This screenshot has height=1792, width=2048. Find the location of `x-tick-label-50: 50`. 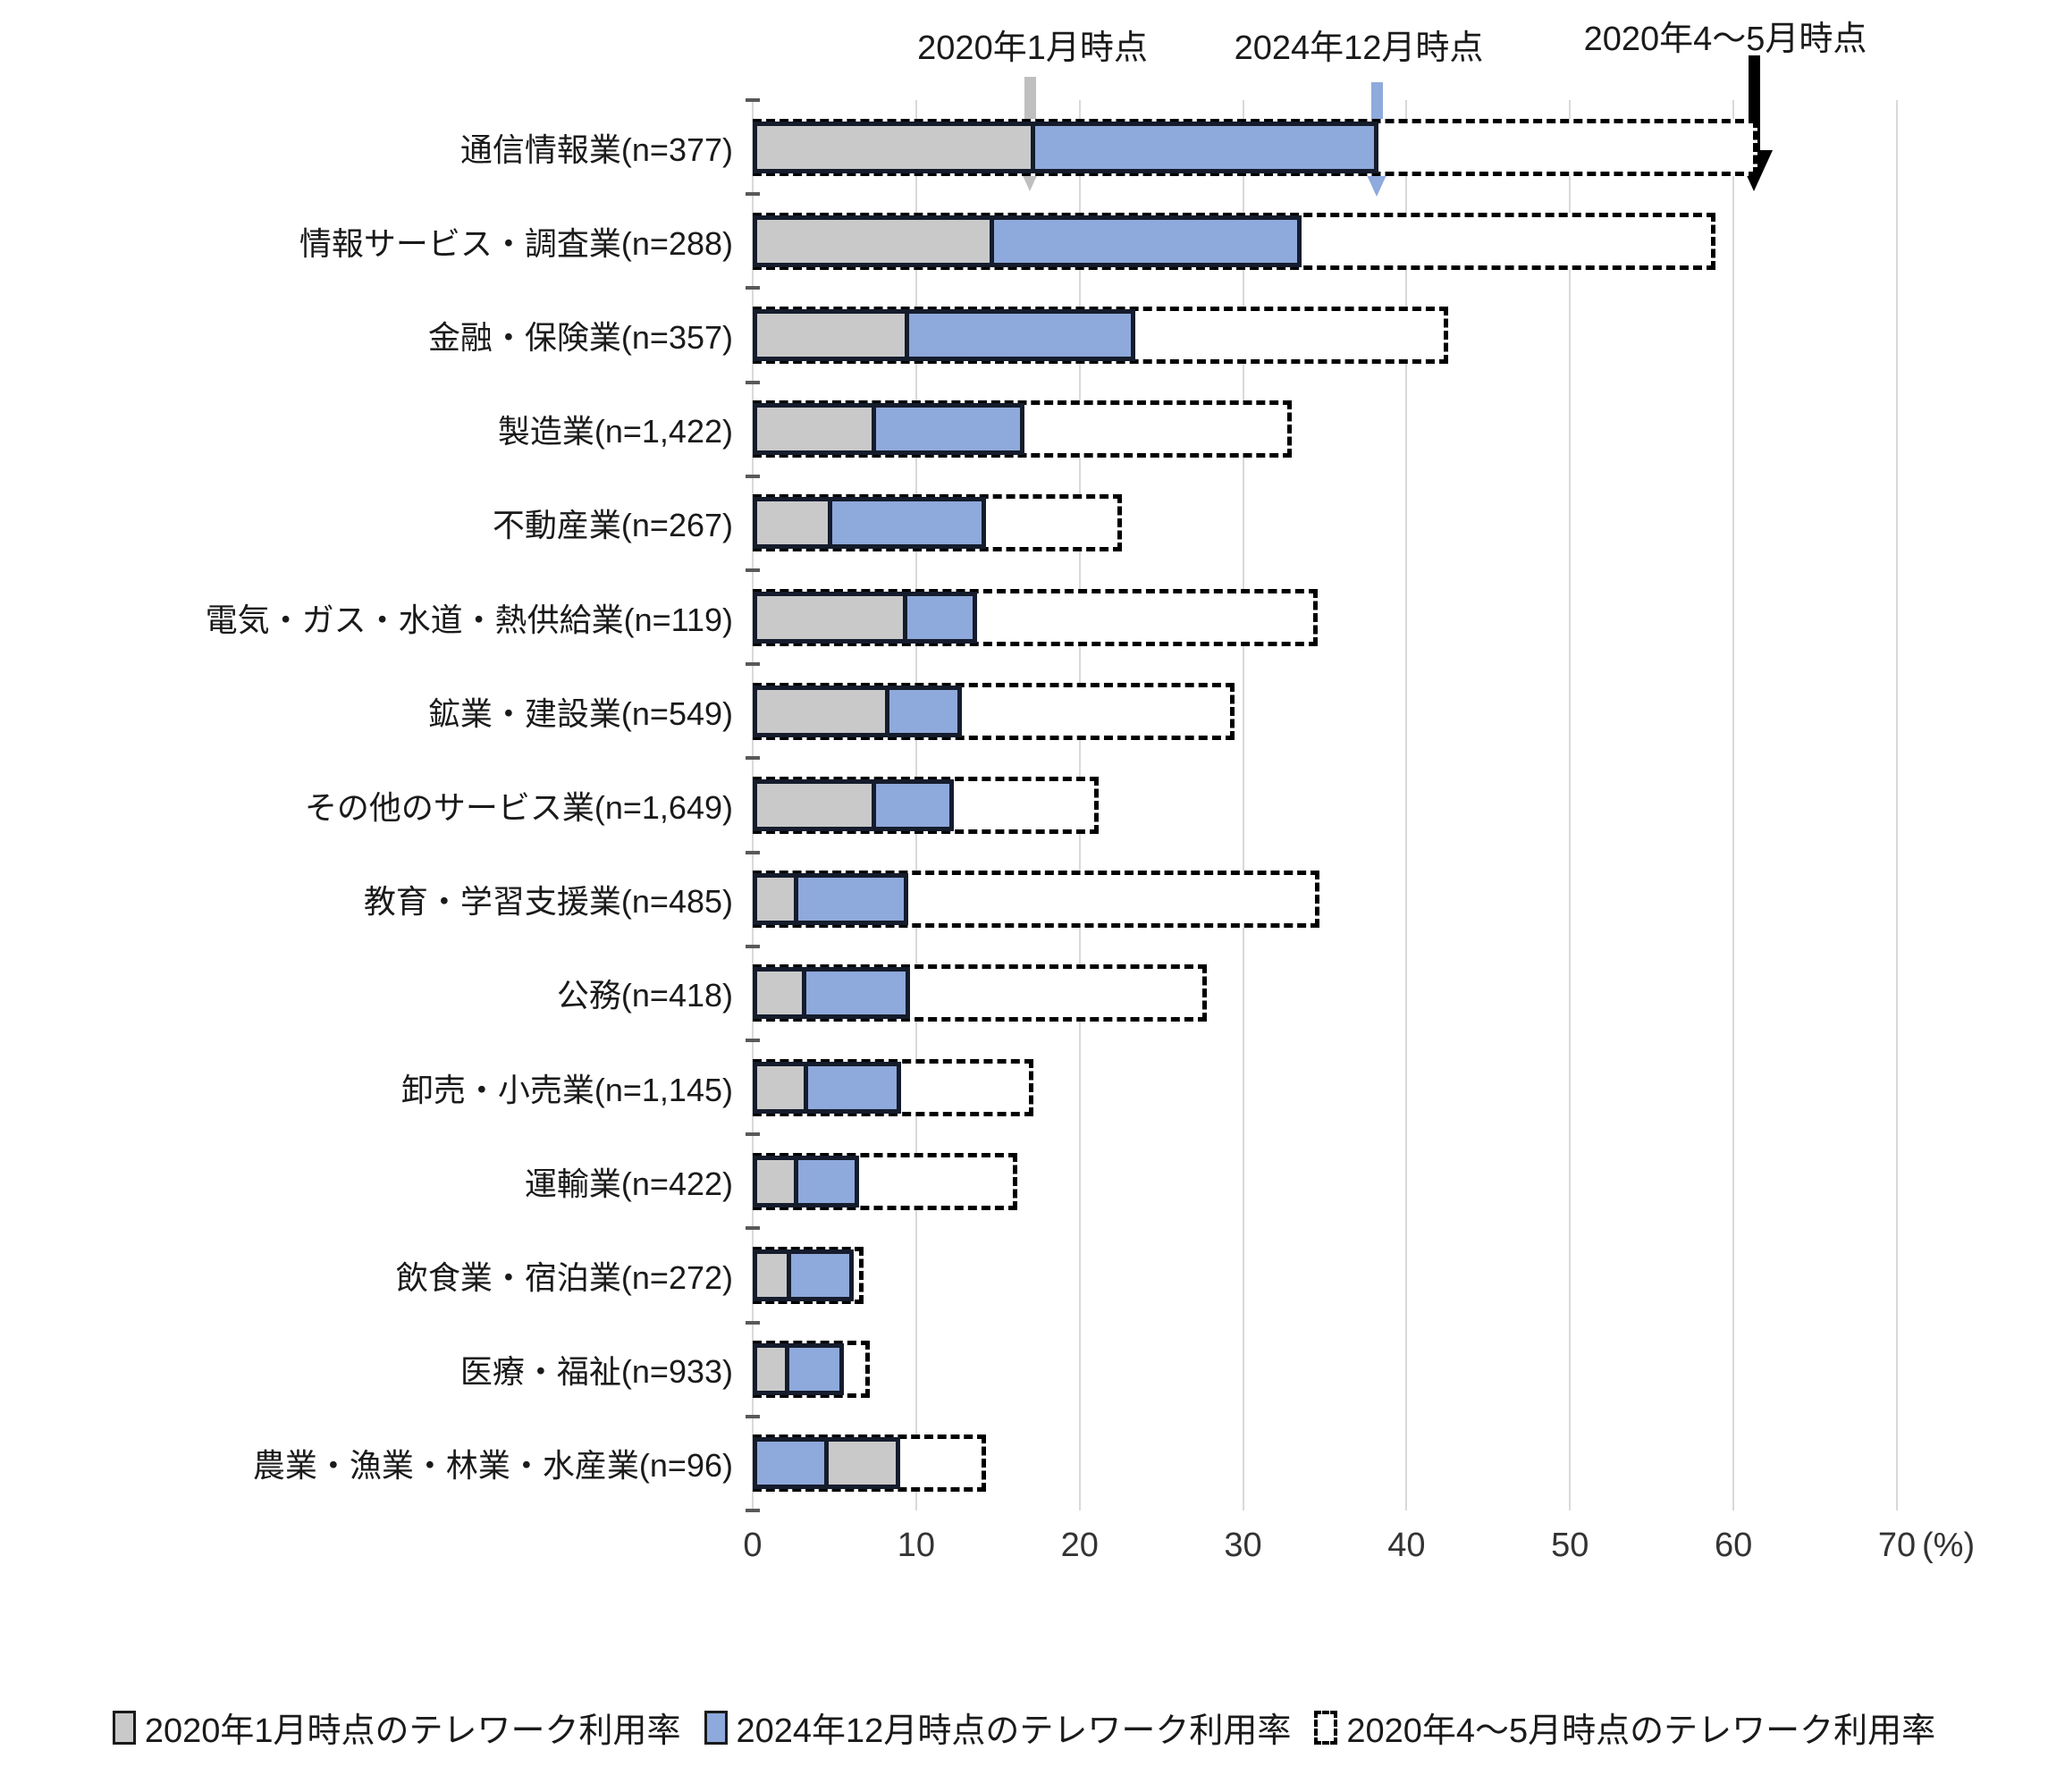

x-tick-label-50: 50 is located at coordinates (1570, 1545).